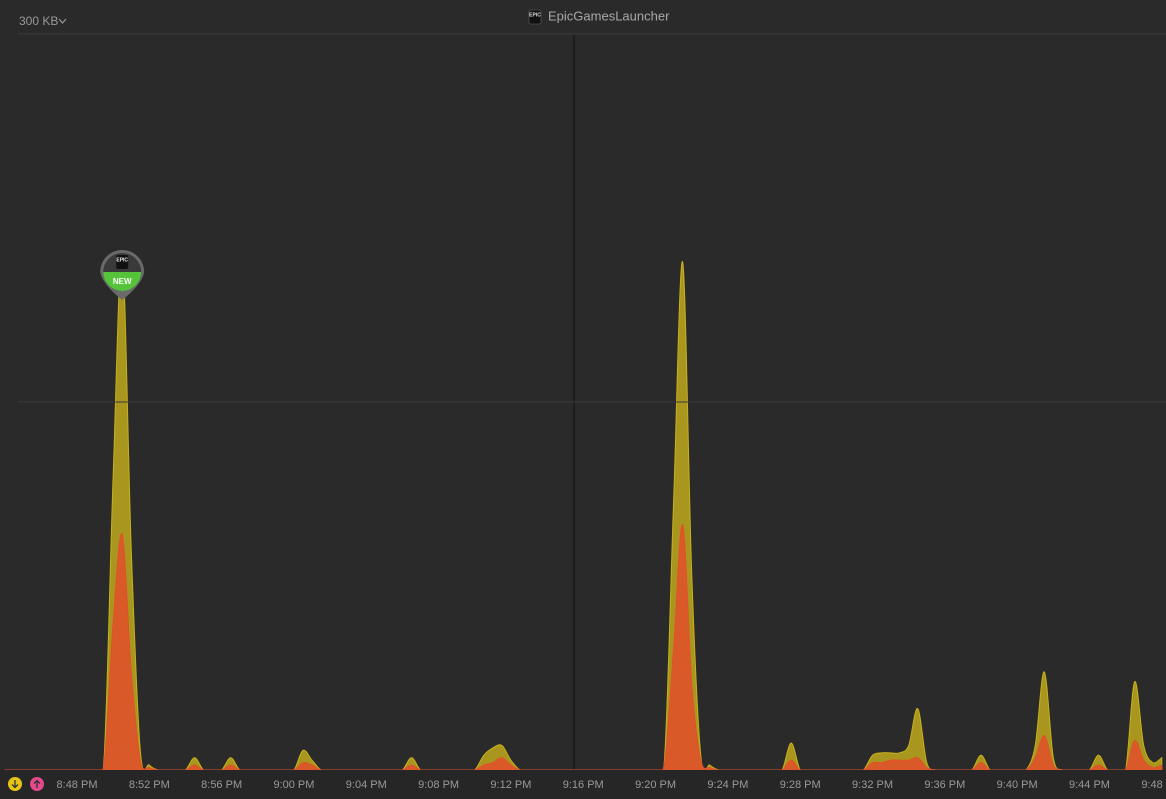  What do you see at coordinates (609, 15) in the screenshot?
I see `chart-title: EpicGamesLauncher` at bounding box center [609, 15].